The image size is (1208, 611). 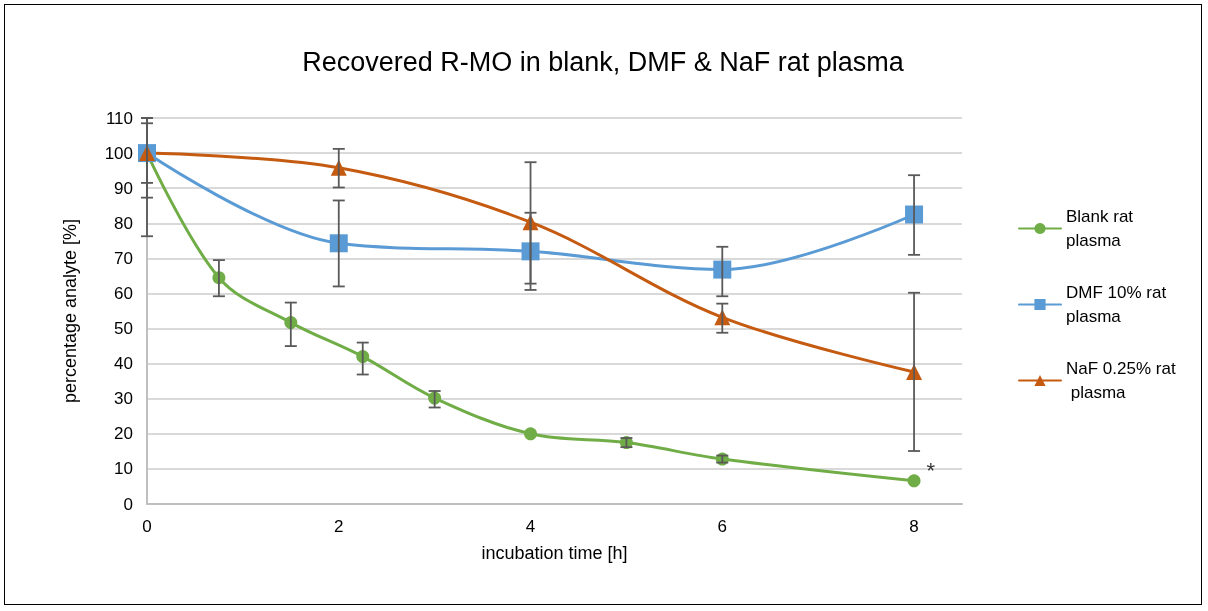 I want to click on y-tick-label: 10, so click(x=123, y=469).